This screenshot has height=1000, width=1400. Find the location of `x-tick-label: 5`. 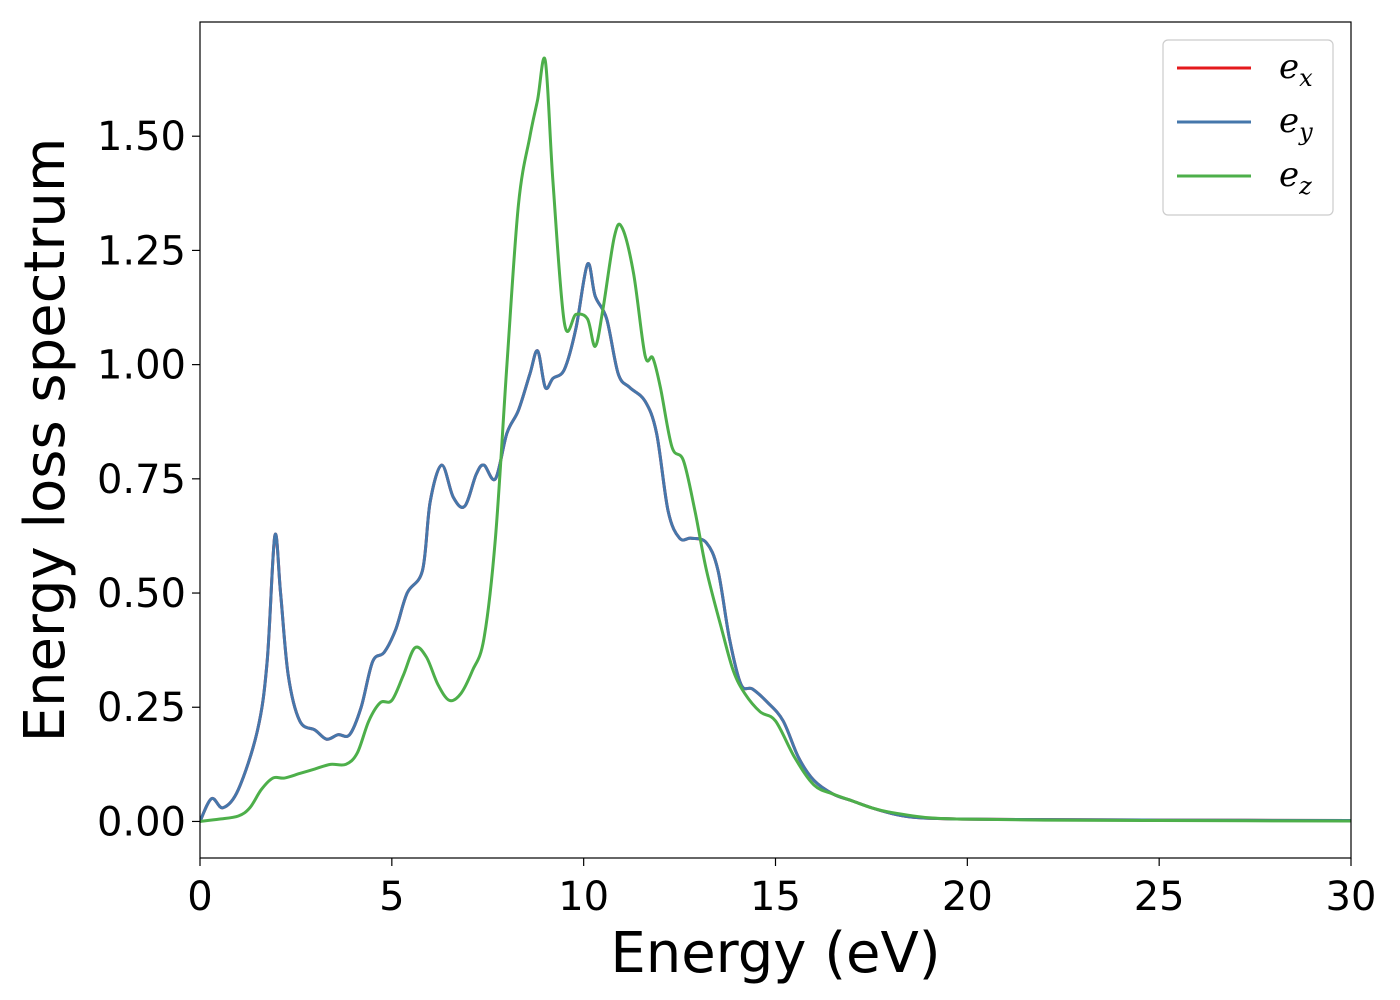

x-tick-label: 5 is located at coordinates (391, 897).